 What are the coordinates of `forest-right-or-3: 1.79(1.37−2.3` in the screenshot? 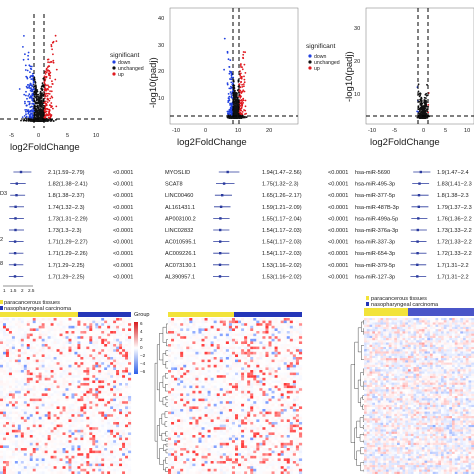 It's located at (454, 208).